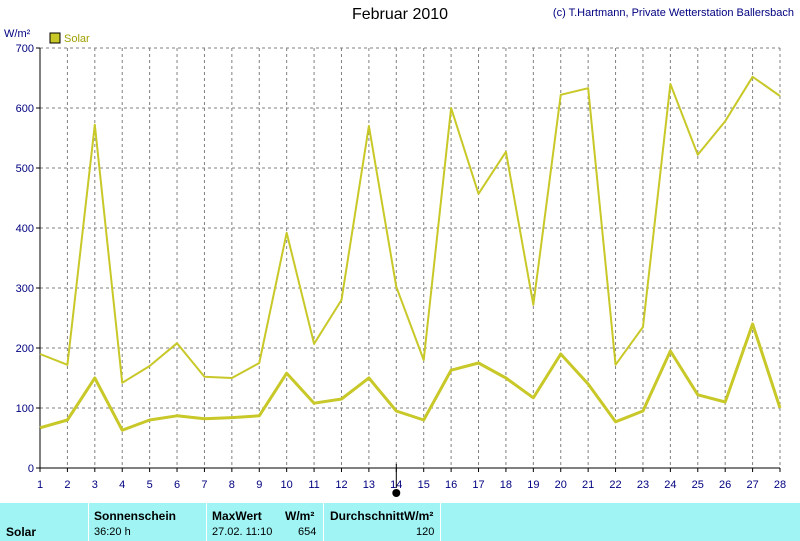 Image resolution: width=800 pixels, height=541 pixels. I want to click on x-tick-label: 6, so click(177, 485).